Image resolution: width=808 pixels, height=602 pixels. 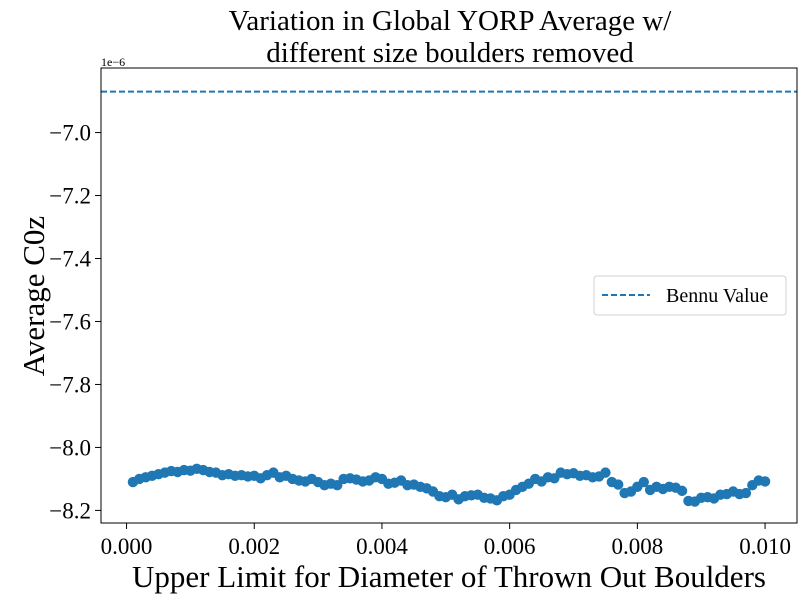 I want to click on chart-title-line-2: different size boulders removed, so click(x=450, y=53).